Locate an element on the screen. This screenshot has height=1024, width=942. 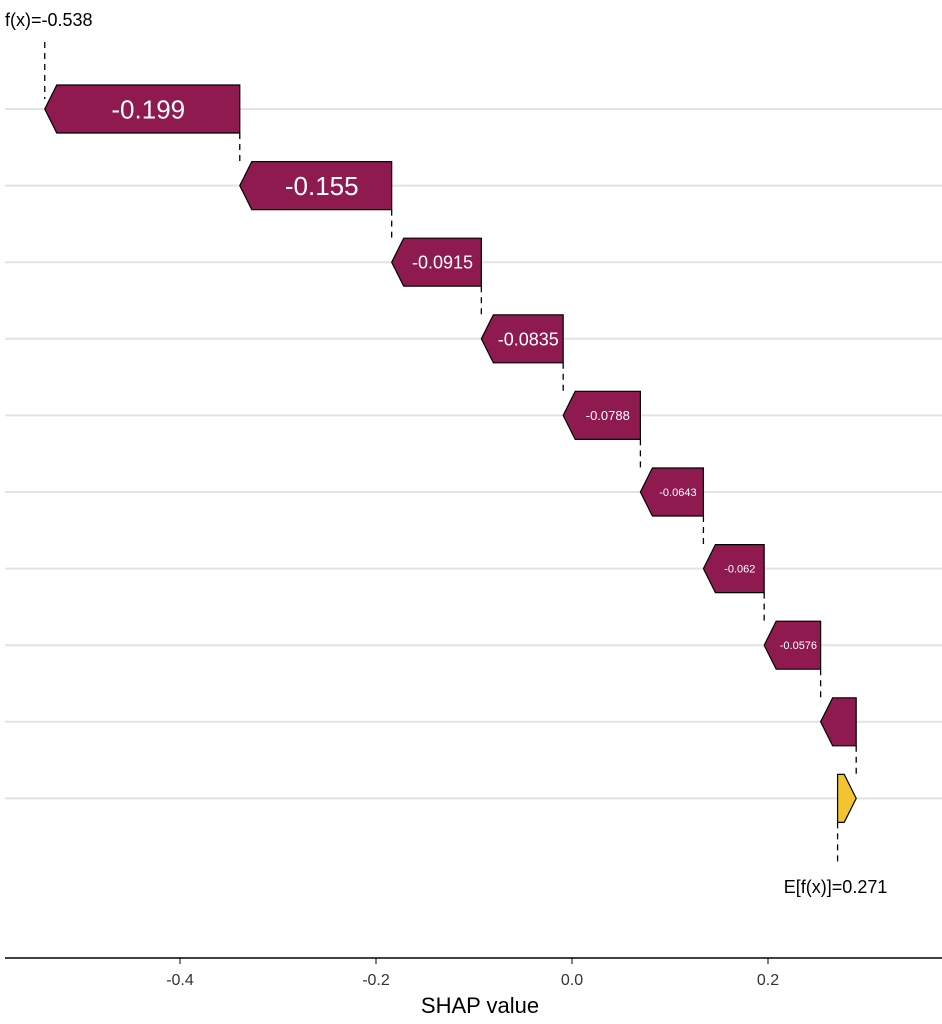
x-tick-label: -0.4 is located at coordinates (180, 980).